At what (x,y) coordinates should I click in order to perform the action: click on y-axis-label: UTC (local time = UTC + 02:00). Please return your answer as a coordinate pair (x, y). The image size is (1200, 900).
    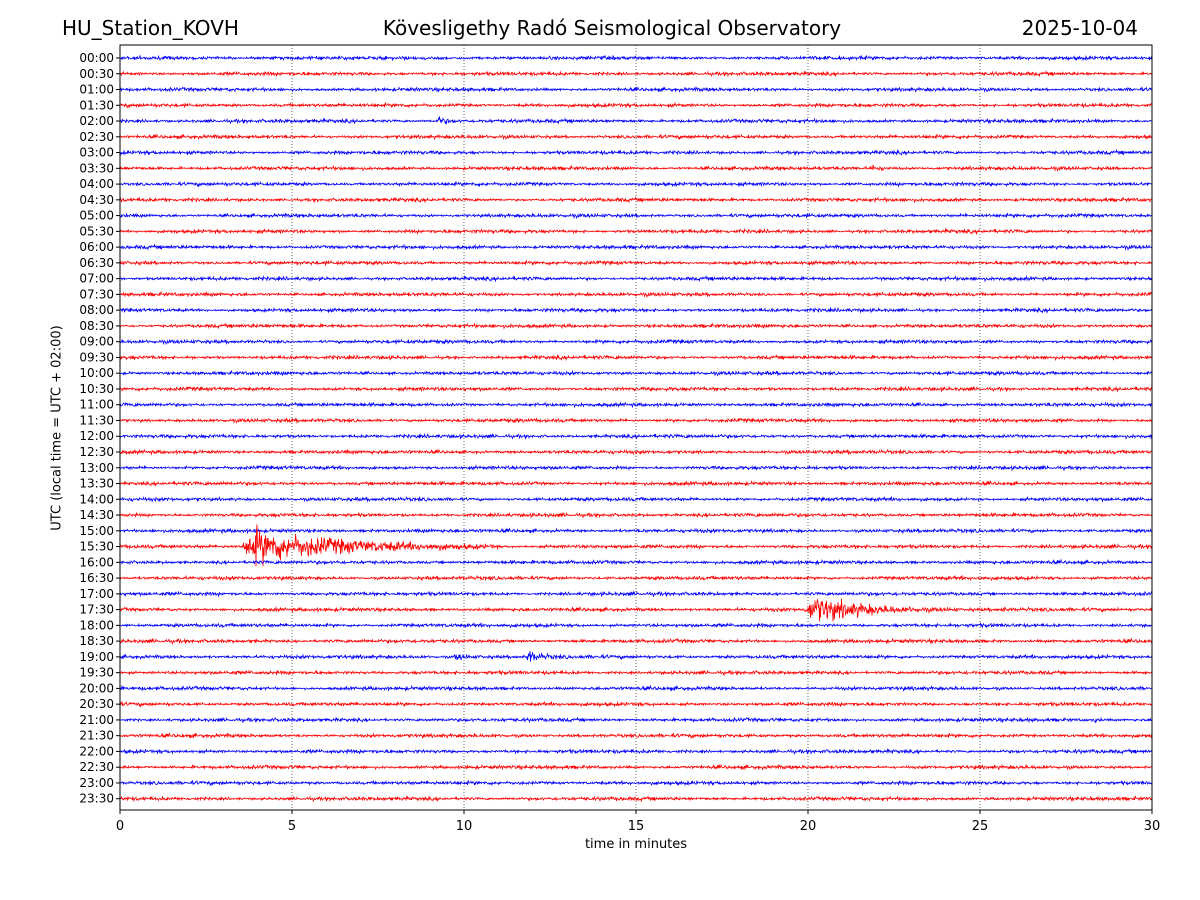
    Looking at the image, I should click on (57, 428).